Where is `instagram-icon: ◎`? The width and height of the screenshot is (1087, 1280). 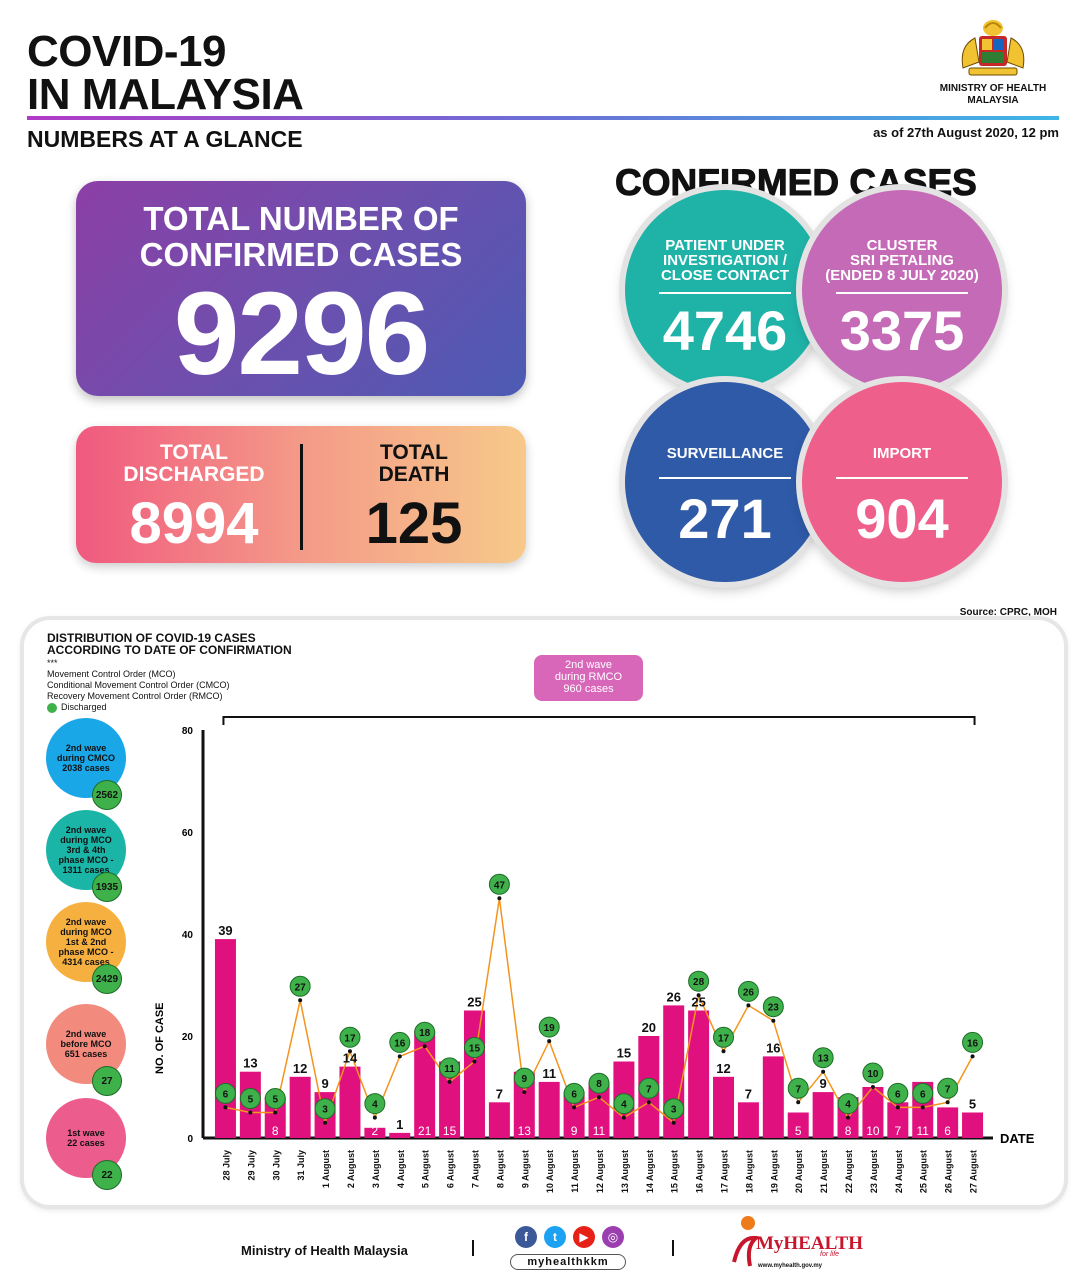
instagram-icon: ◎ is located at coordinates (613, 1237).